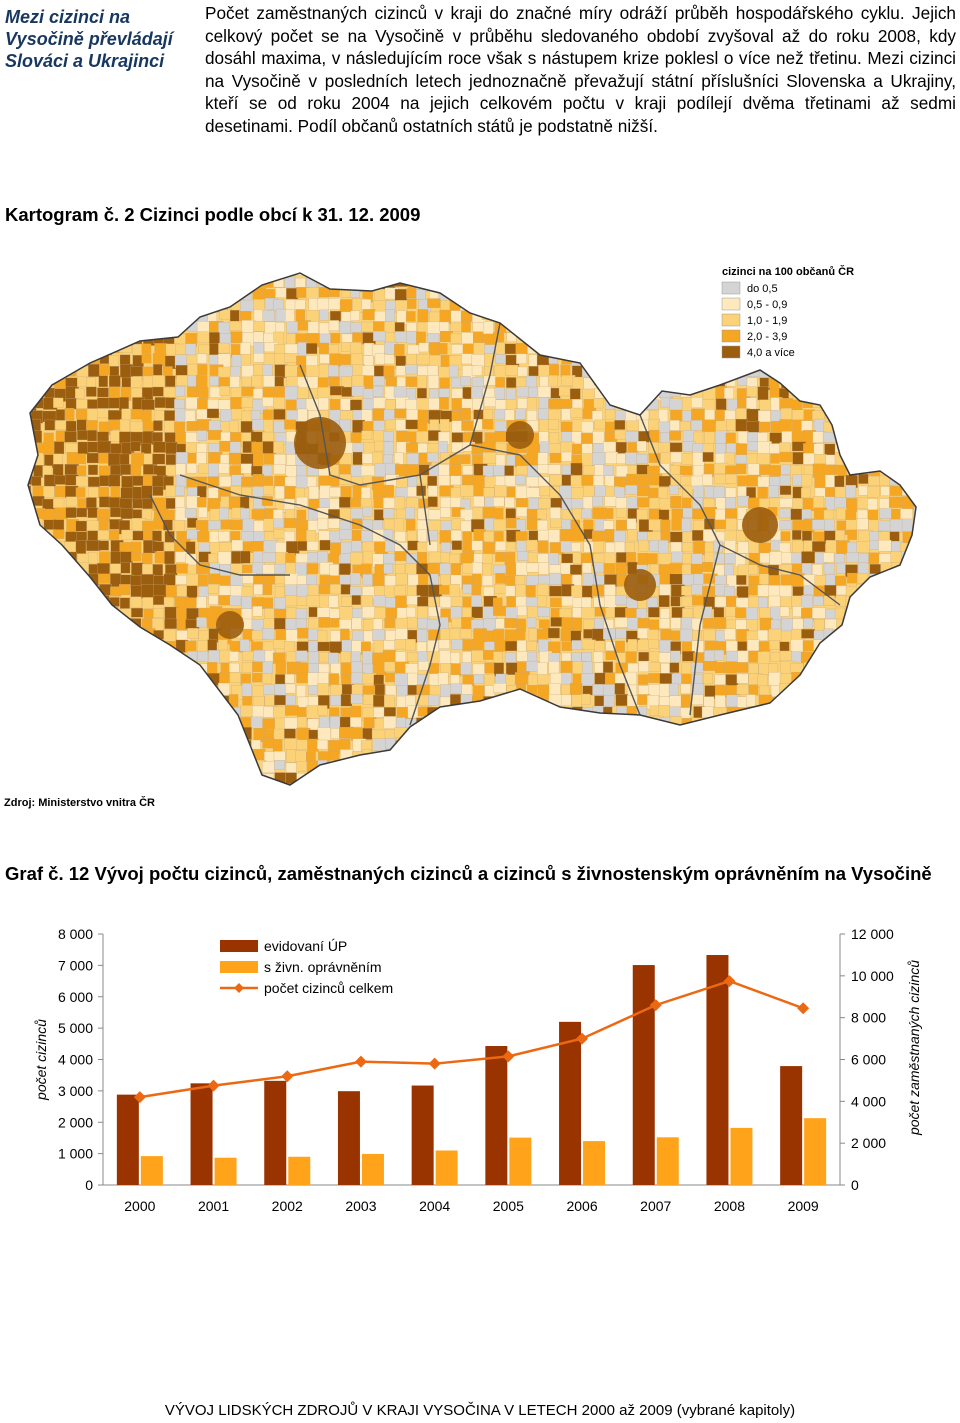  Describe the element at coordinates (767, 305) in the screenshot. I see `map-legend-label: 0,5 - 0,9` at that location.